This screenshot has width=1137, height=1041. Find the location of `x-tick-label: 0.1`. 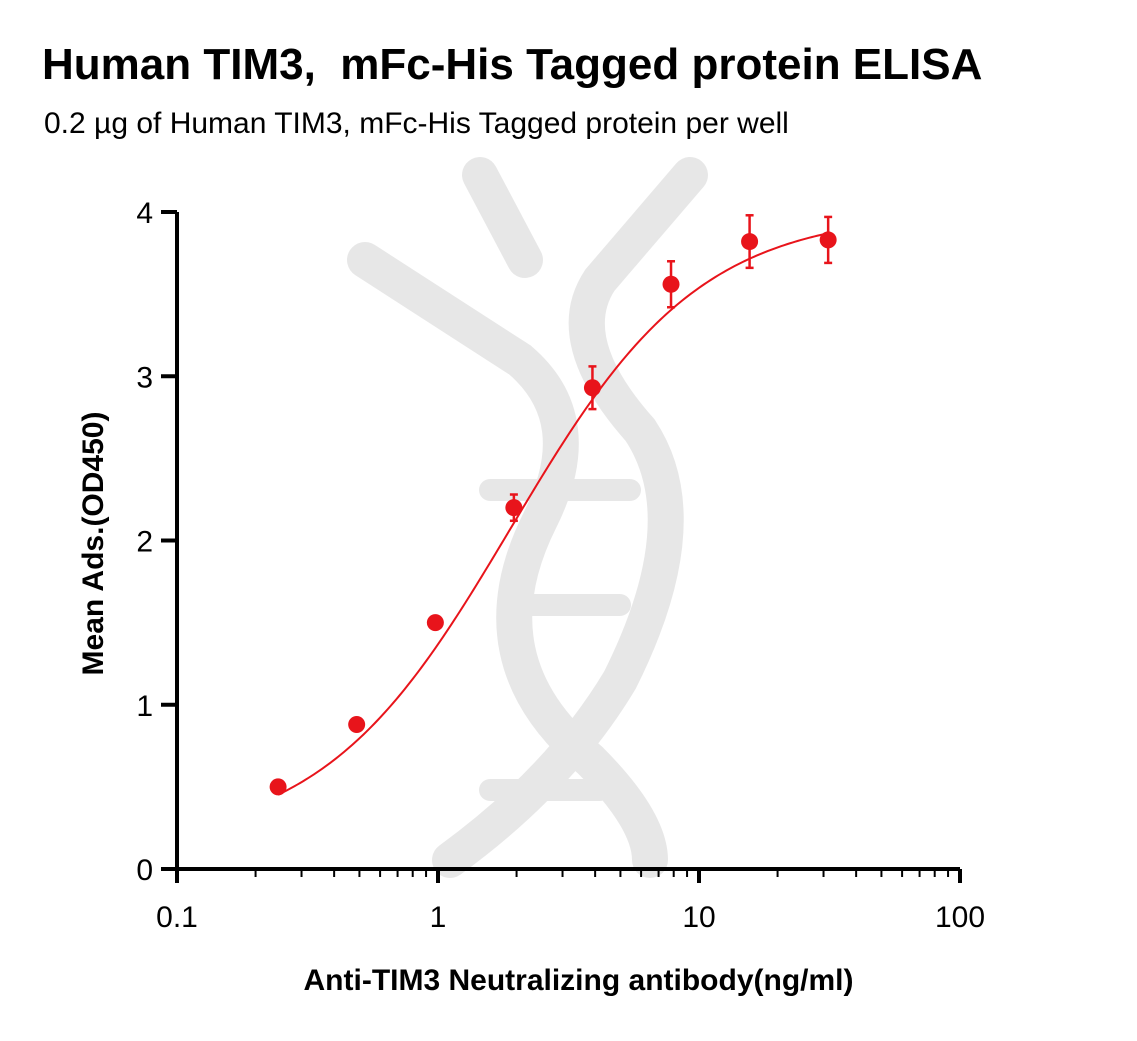

x-tick-label: 0.1 is located at coordinates (177, 917).